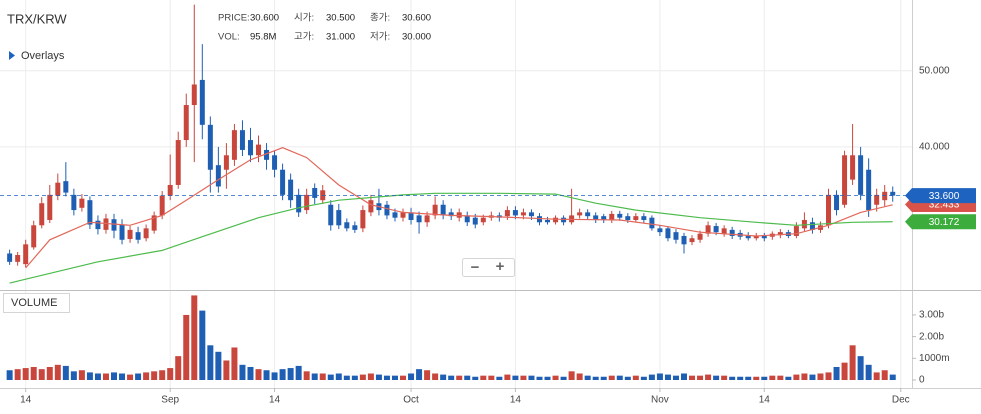 Image resolution: width=981 pixels, height=414 pixels. Describe the element at coordinates (934, 147) in the screenshot. I see `y-tick-label: 40.000` at that location.